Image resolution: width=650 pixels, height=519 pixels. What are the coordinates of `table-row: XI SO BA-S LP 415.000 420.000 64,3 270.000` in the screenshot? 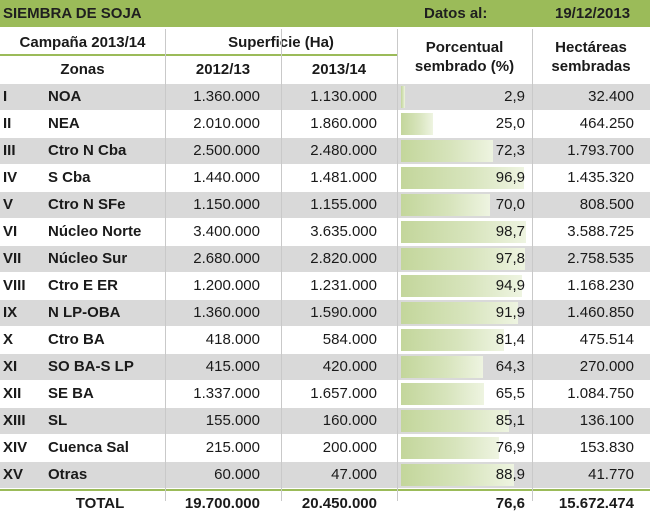 It's located at (325, 367).